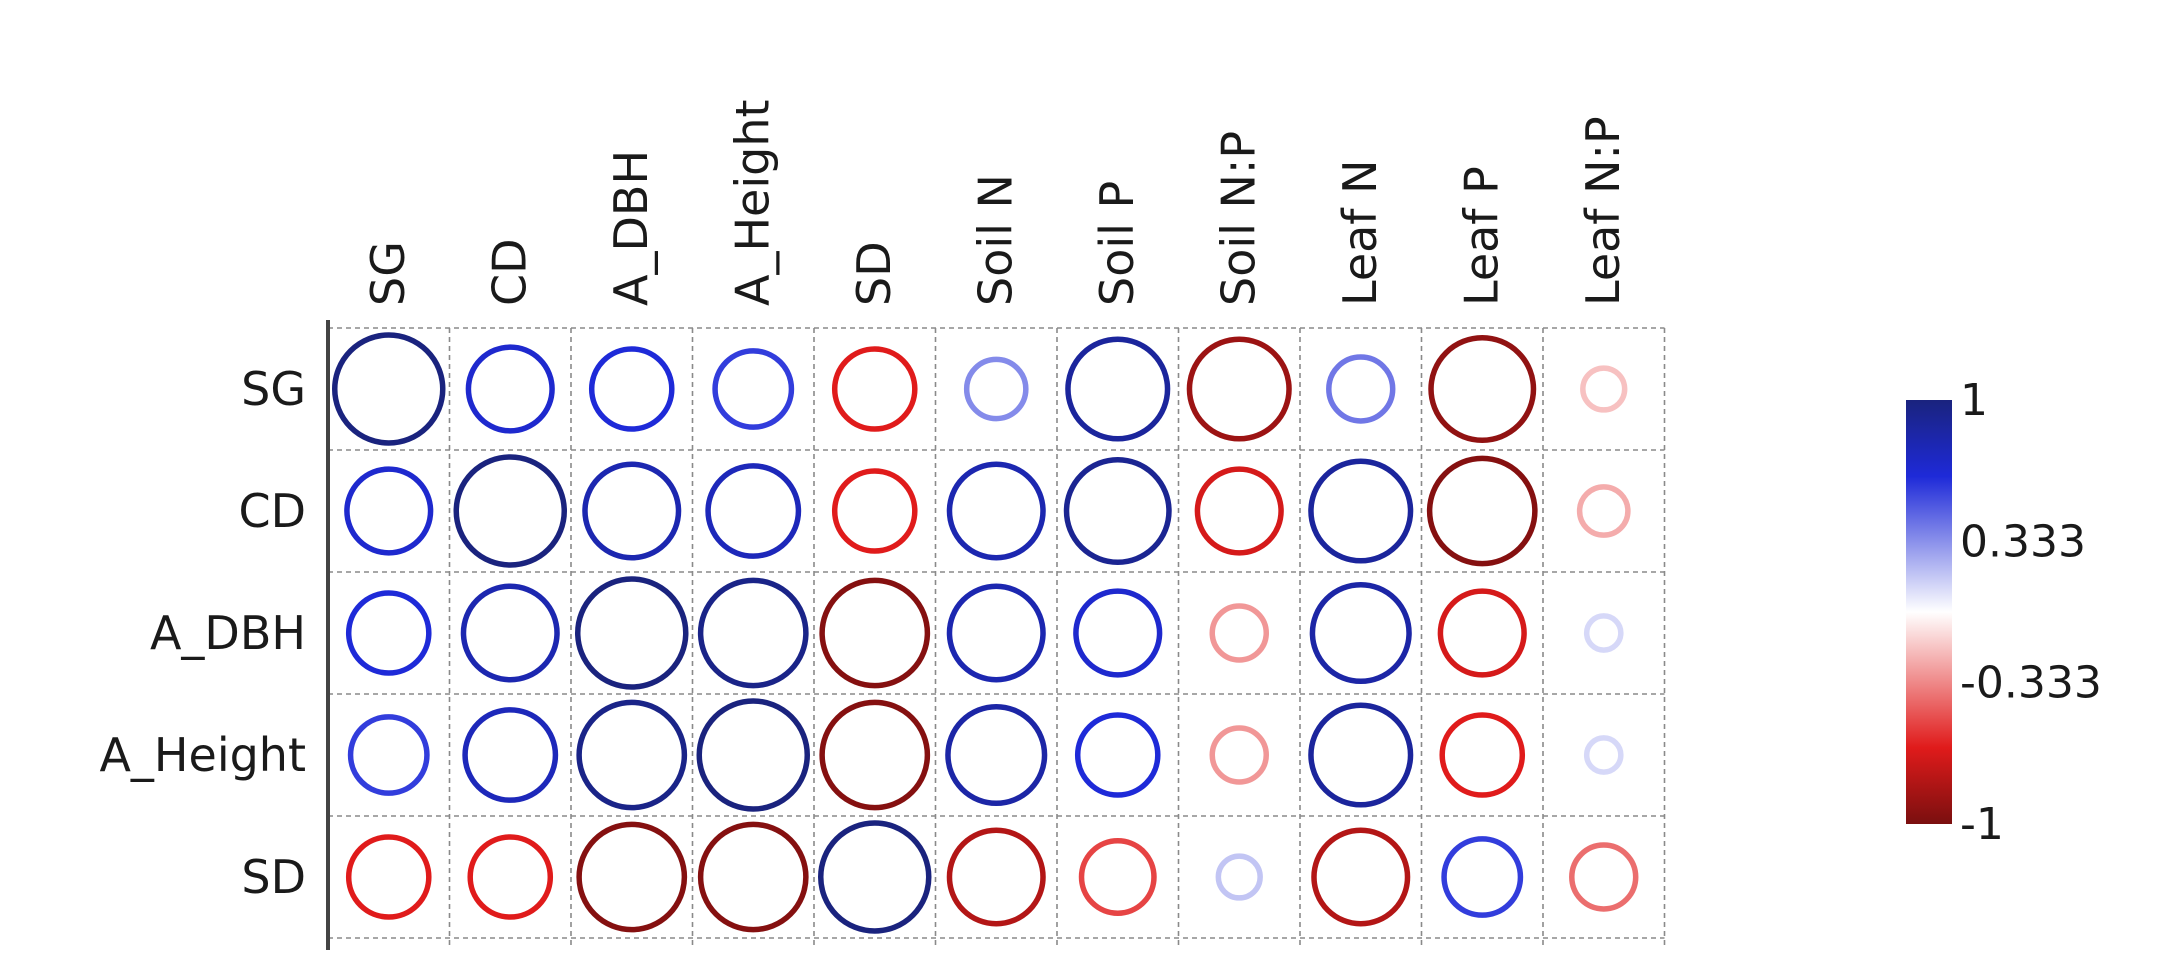 This screenshot has height=960, width=2160. I want to click on row-label-a-dbh: A_DBH, so click(228, 633).